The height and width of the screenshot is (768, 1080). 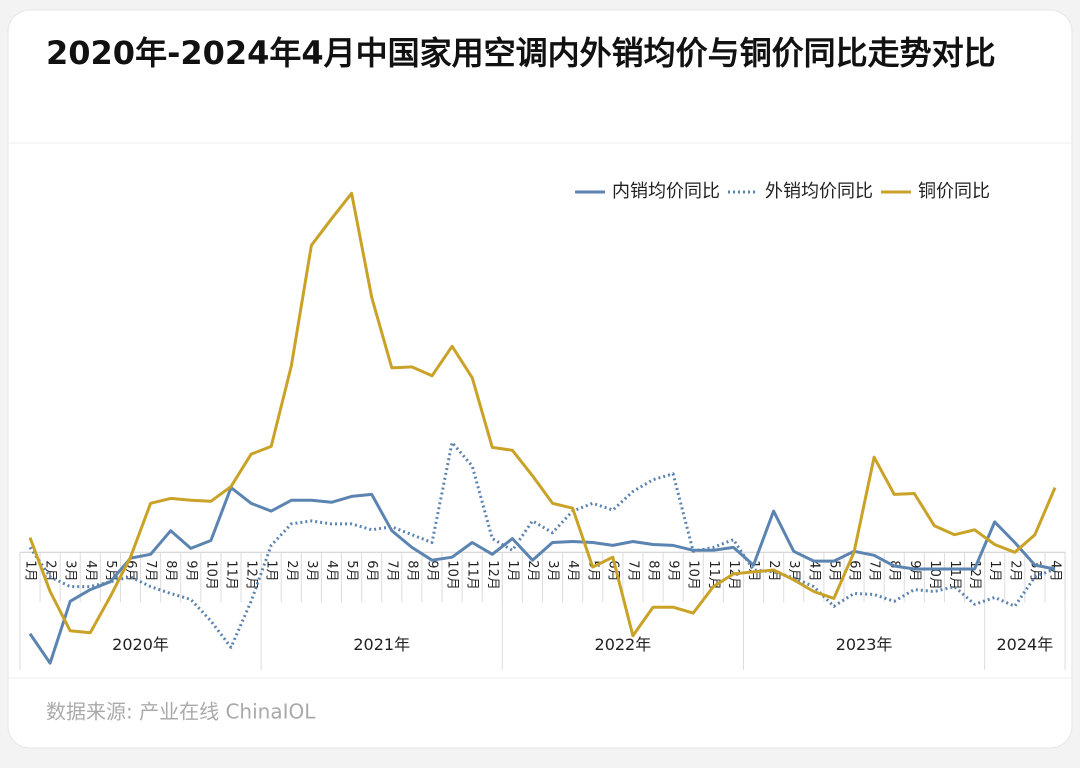 What do you see at coordinates (954, 191) in the screenshot?
I see `legend-label: 铜价同比` at bounding box center [954, 191].